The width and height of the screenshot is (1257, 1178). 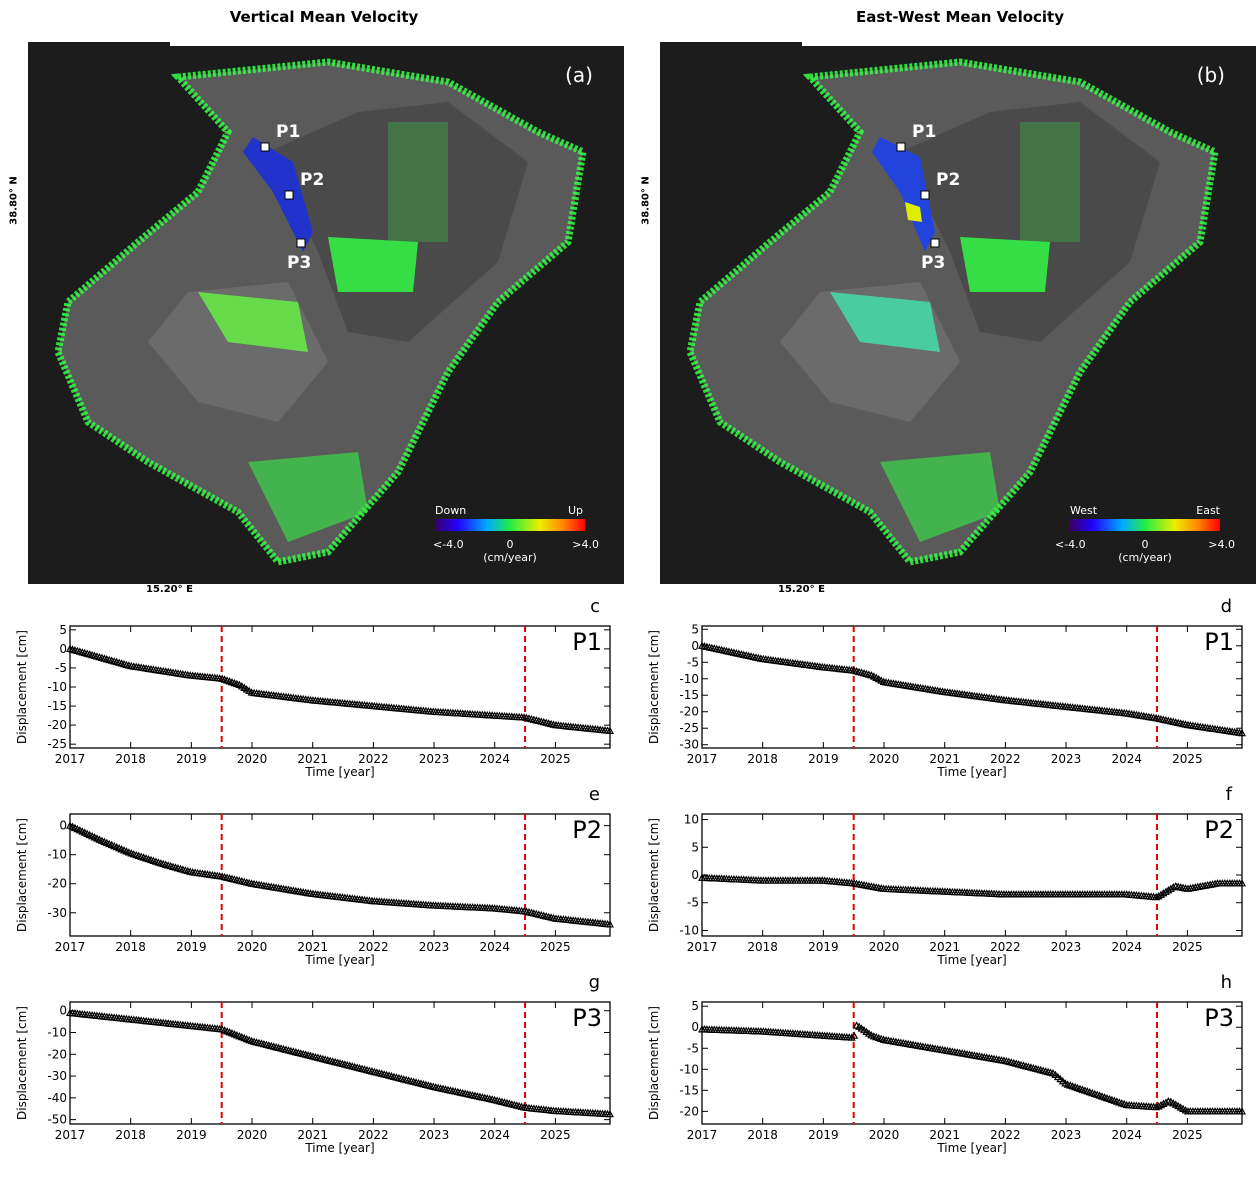 I want to click on colorbar-mid-label: 0, so click(x=510, y=544).